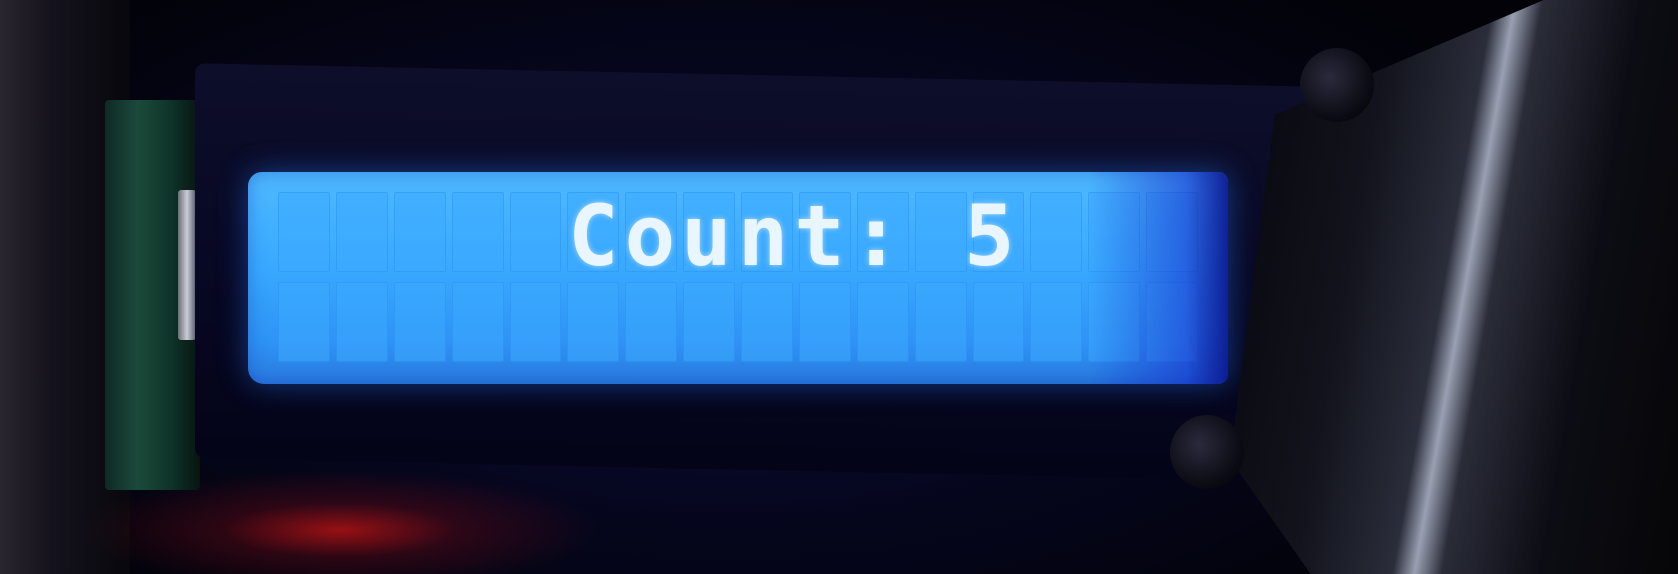 The image size is (1678, 574). Describe the element at coordinates (1337, 85) in the screenshot. I see `screw-top` at that location.